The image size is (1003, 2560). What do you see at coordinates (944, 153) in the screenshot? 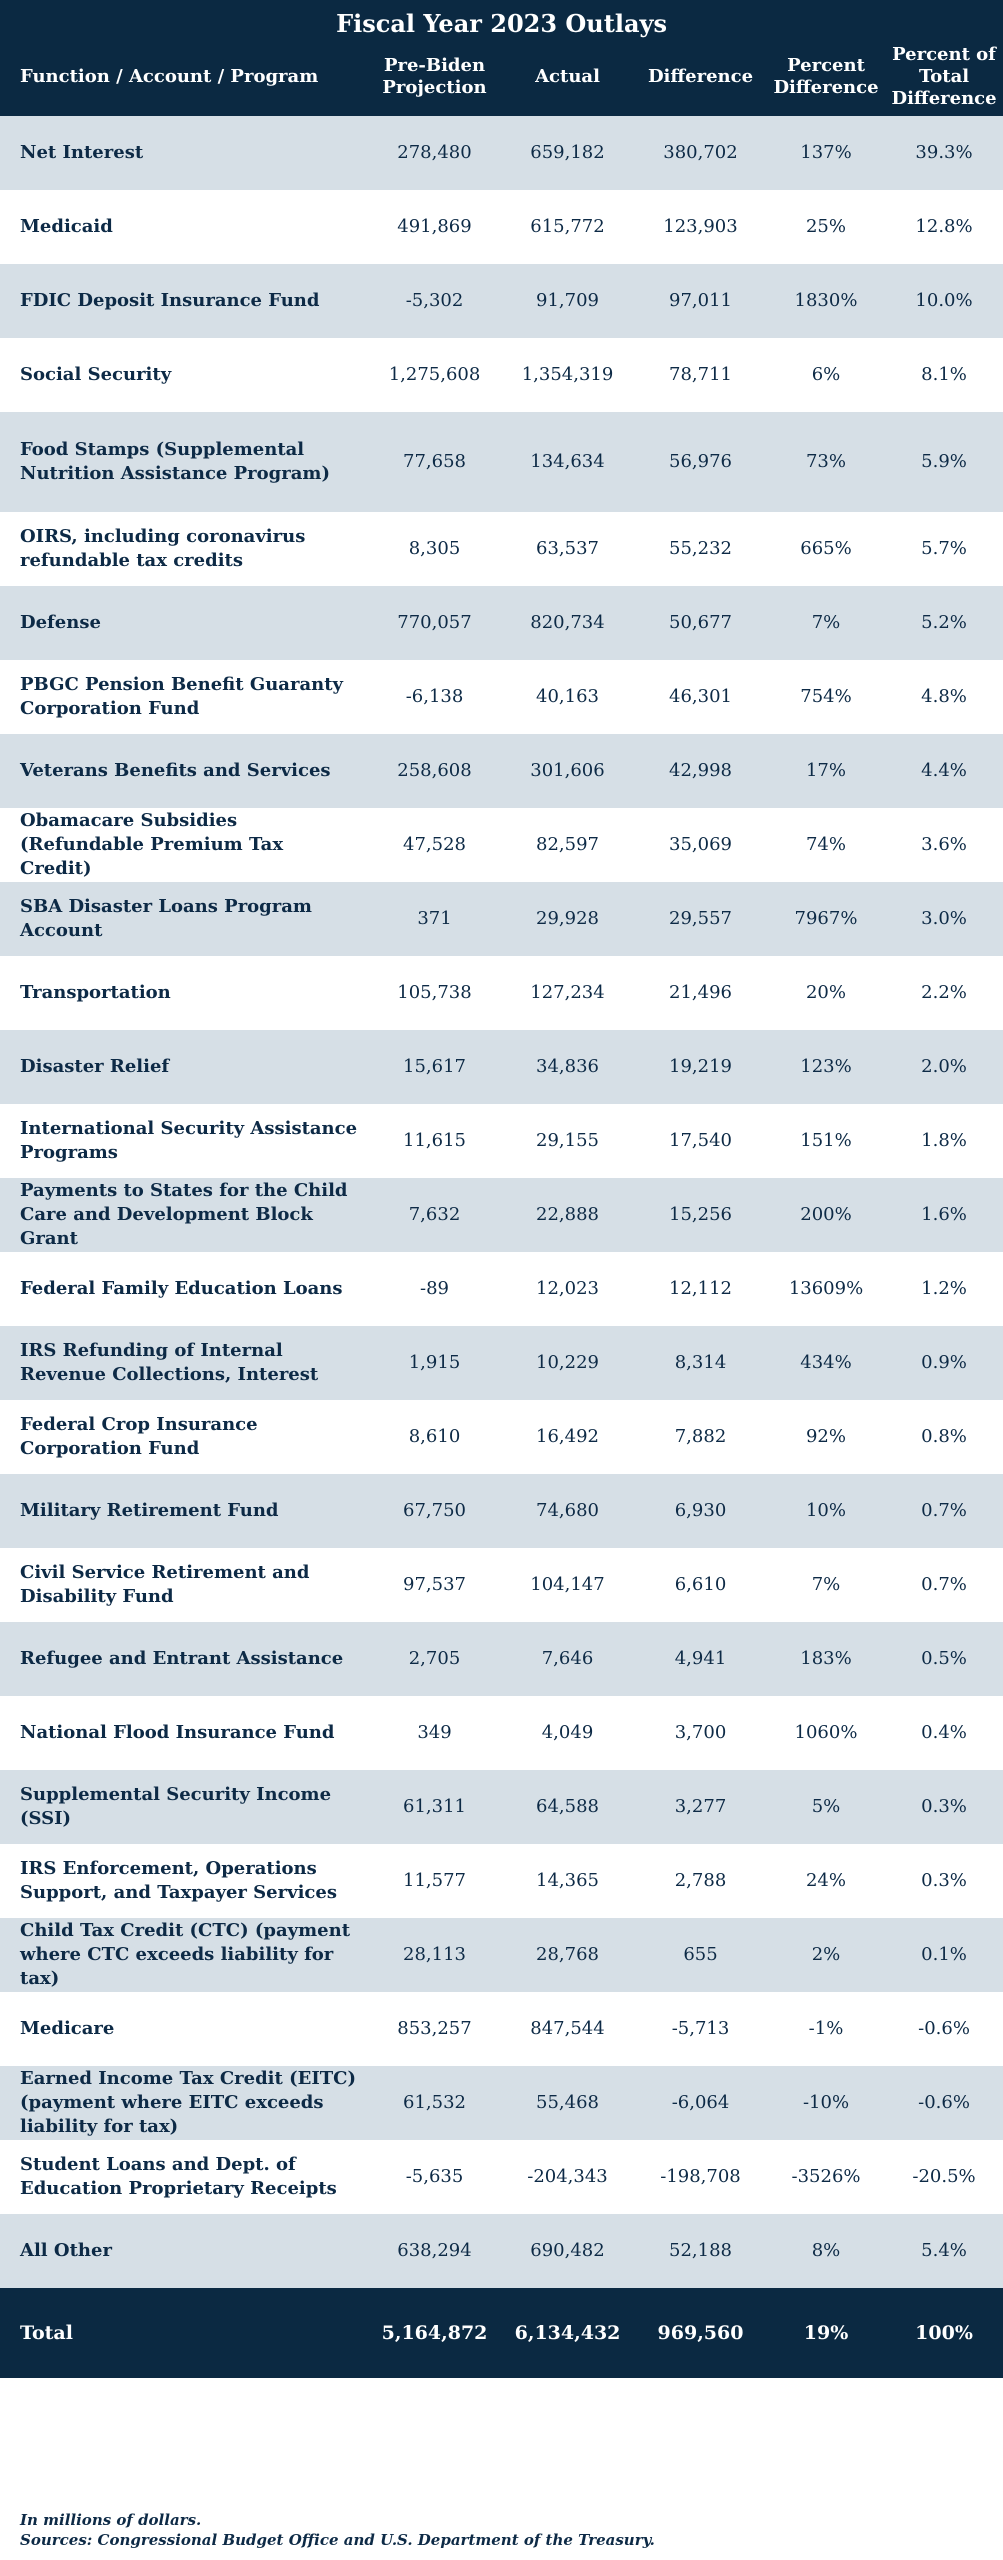
I see `cell-percent-total: 39.3%` at bounding box center [944, 153].